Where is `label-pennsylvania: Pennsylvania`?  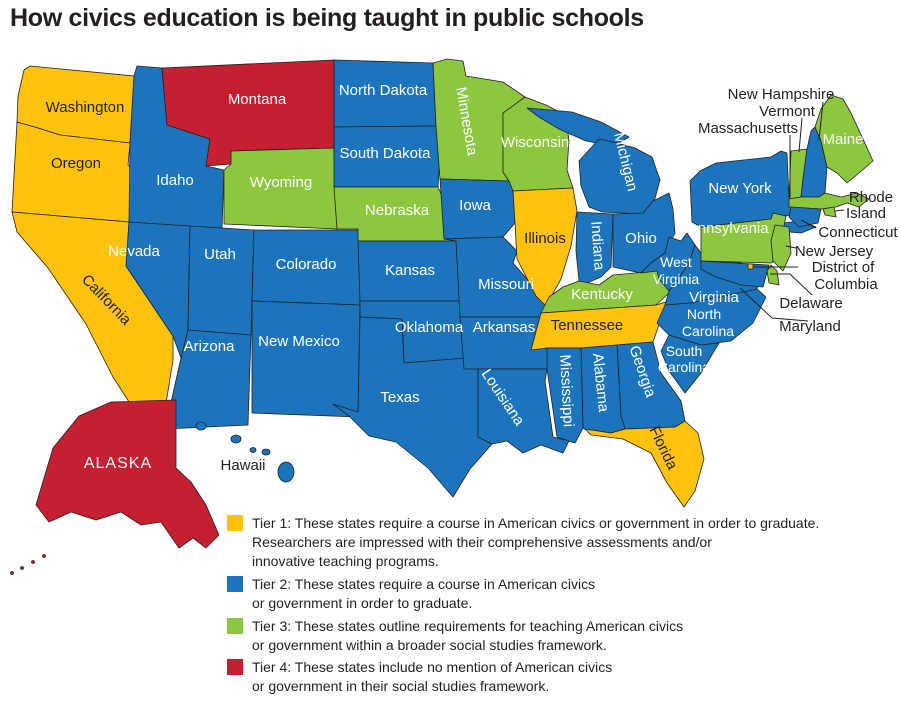 label-pennsylvania: Pennsylvania is located at coordinates (724, 228).